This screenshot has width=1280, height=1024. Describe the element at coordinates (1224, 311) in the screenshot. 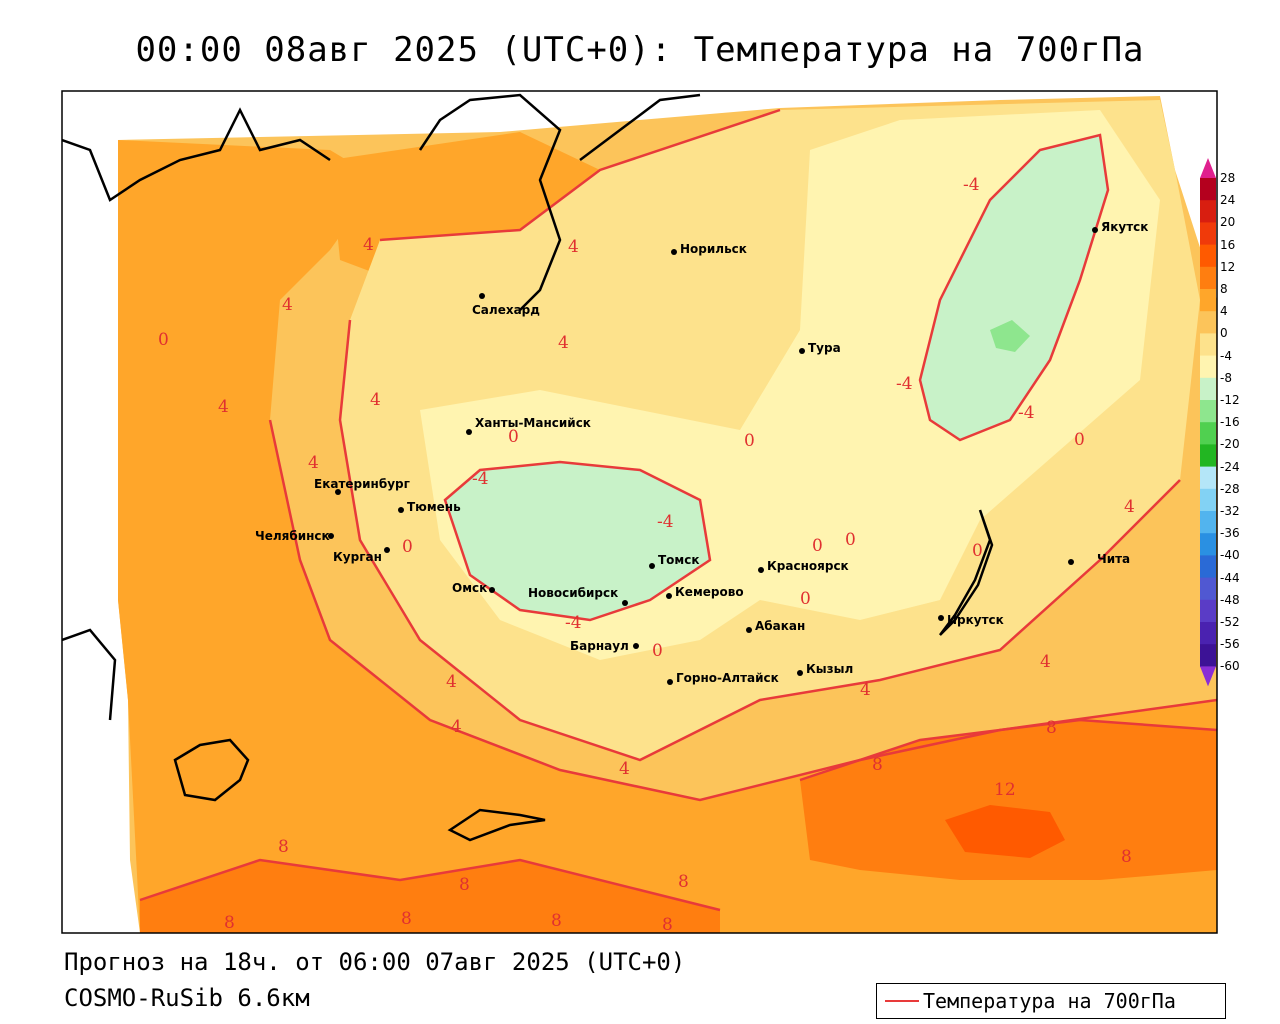

I see `colorbar-tick-label: 4` at that location.